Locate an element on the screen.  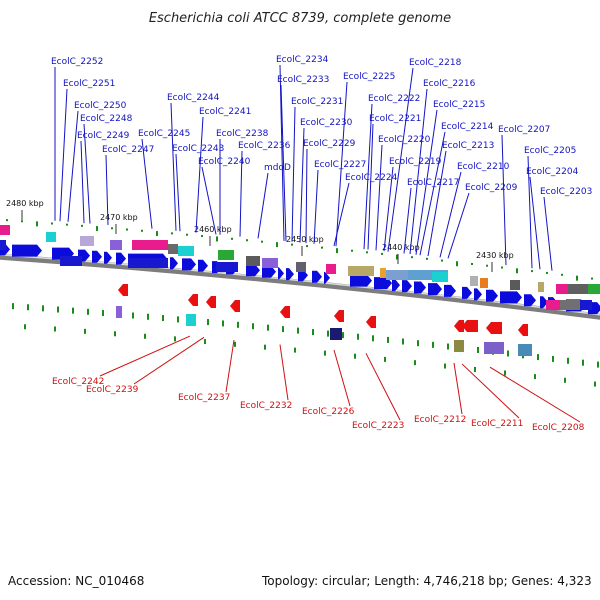
top-gene-label: EcolC_2250 is located at coordinates (100, 106).